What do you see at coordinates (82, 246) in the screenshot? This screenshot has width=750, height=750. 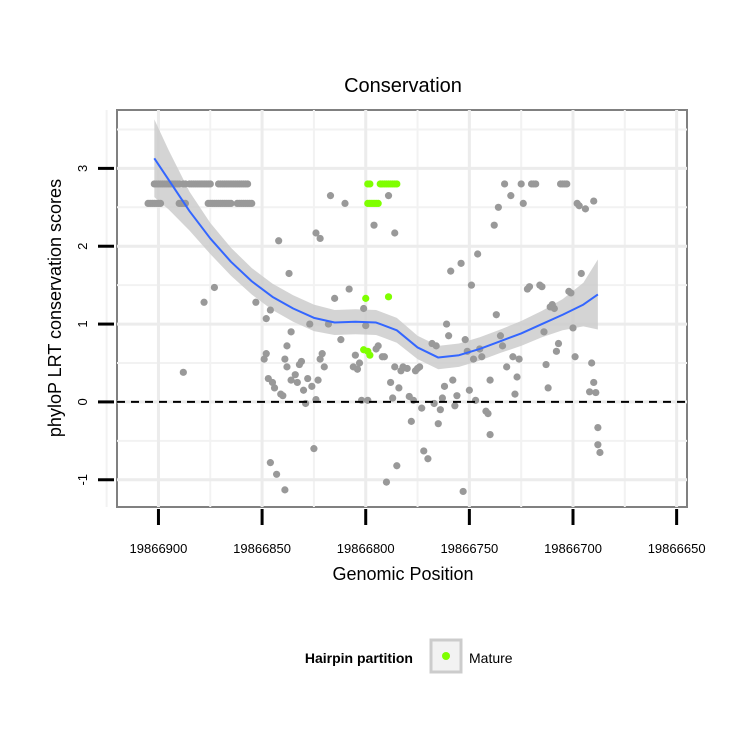 I see `y-tick-label-3: 2` at bounding box center [82, 246].